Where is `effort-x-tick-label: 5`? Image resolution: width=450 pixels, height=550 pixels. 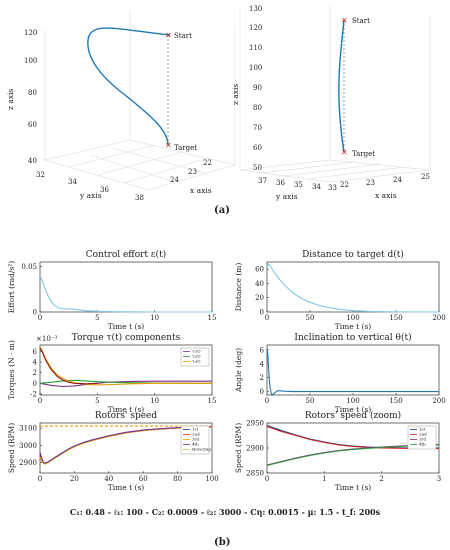 effort-x-tick-label: 5 is located at coordinates (97, 318).